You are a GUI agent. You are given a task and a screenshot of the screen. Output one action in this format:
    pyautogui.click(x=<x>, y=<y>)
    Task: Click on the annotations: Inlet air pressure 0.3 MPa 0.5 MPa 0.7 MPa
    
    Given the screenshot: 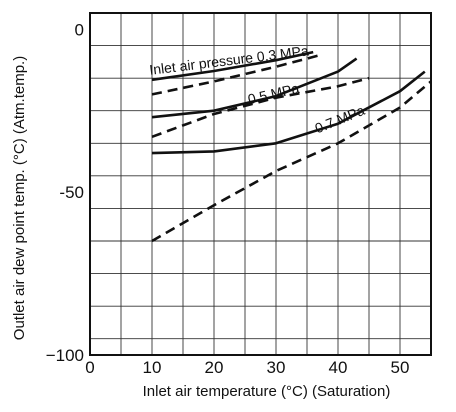 What is the action you would take?
    pyautogui.click(x=257, y=89)
    